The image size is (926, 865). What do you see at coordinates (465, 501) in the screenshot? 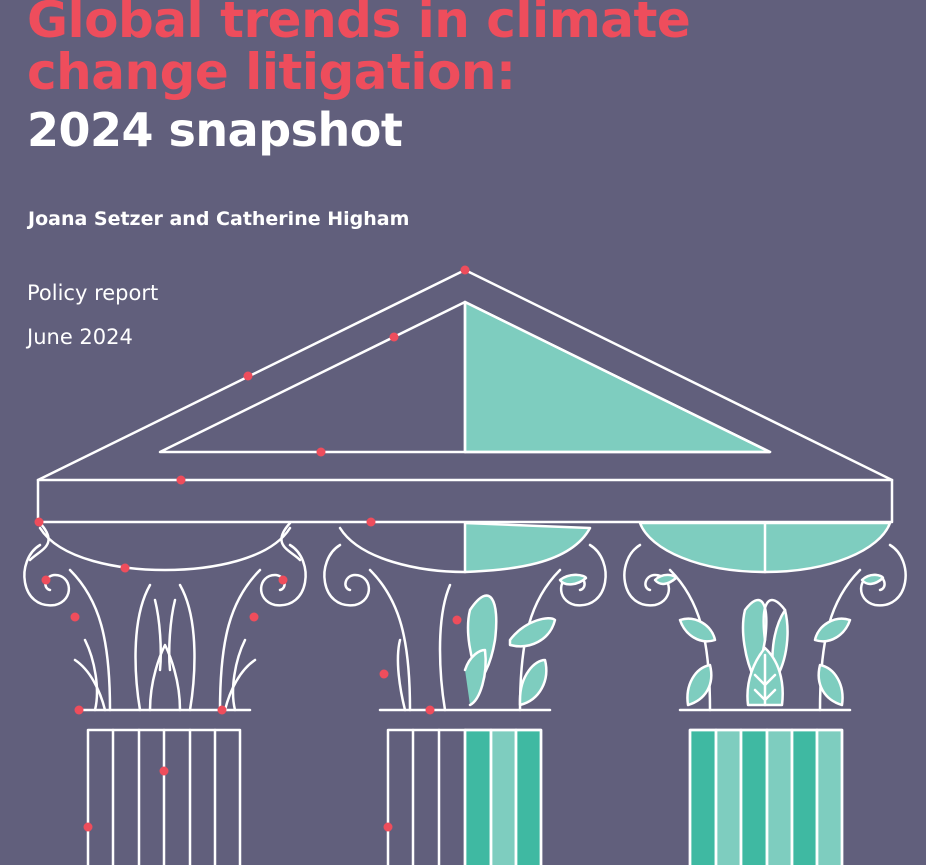
I see `entablature-icon` at bounding box center [465, 501].